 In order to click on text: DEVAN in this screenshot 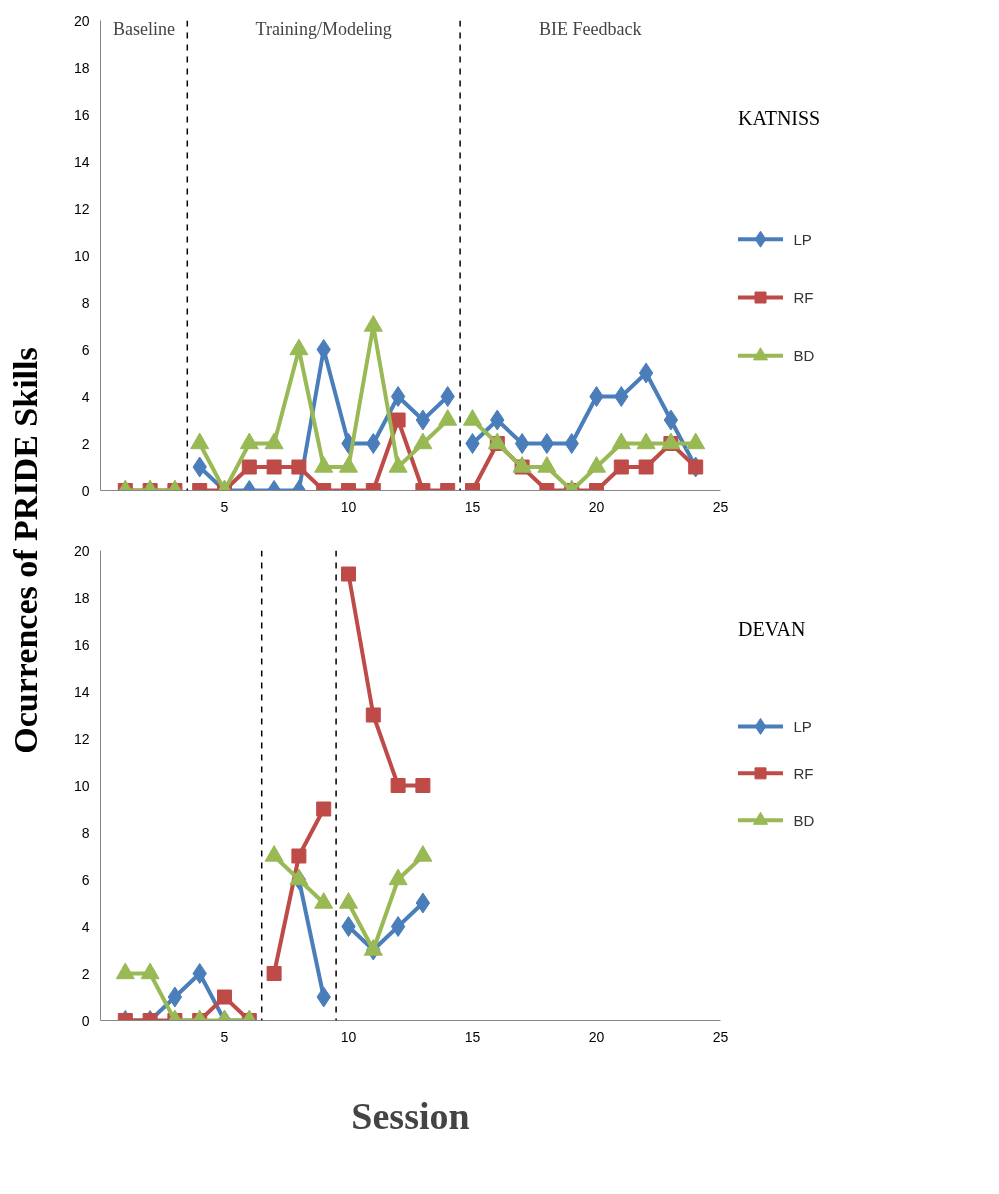, I will do `click(772, 628)`.